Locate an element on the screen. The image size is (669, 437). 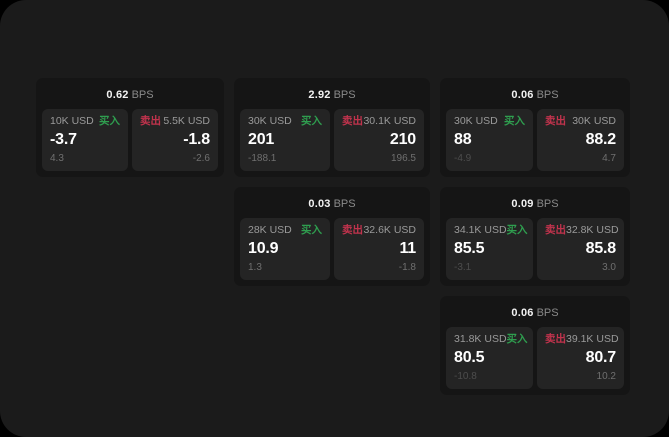
sell-panel-header: 卖出 30.1K USD is located at coordinates (379, 121).